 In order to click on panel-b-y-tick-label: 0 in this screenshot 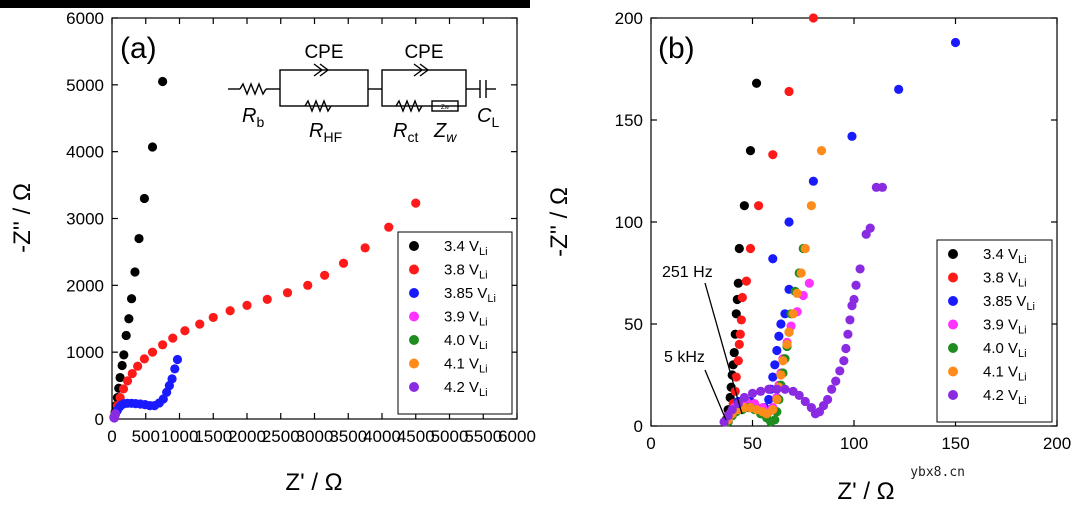, I will do `click(638, 426)`.